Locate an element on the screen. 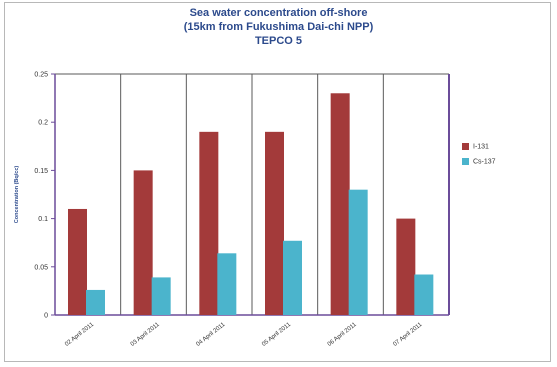  legend-swatch-i131 is located at coordinates (465, 146).